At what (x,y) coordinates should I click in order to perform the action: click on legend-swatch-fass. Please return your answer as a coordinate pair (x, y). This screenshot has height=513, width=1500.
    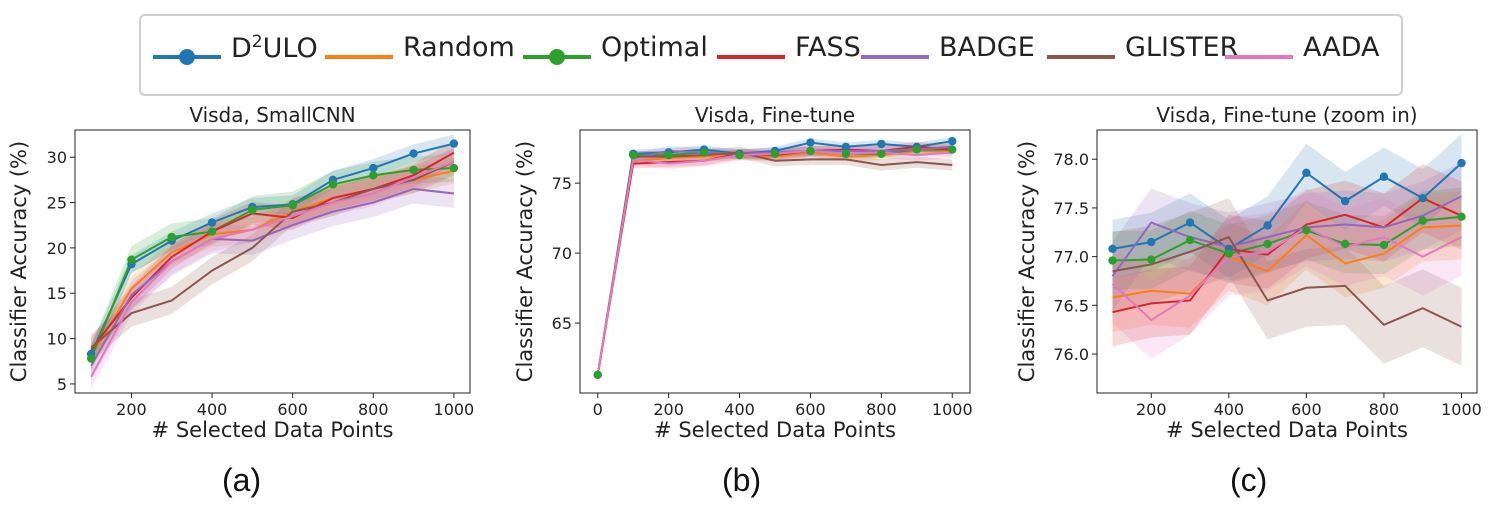
    Looking at the image, I should click on (751, 57).